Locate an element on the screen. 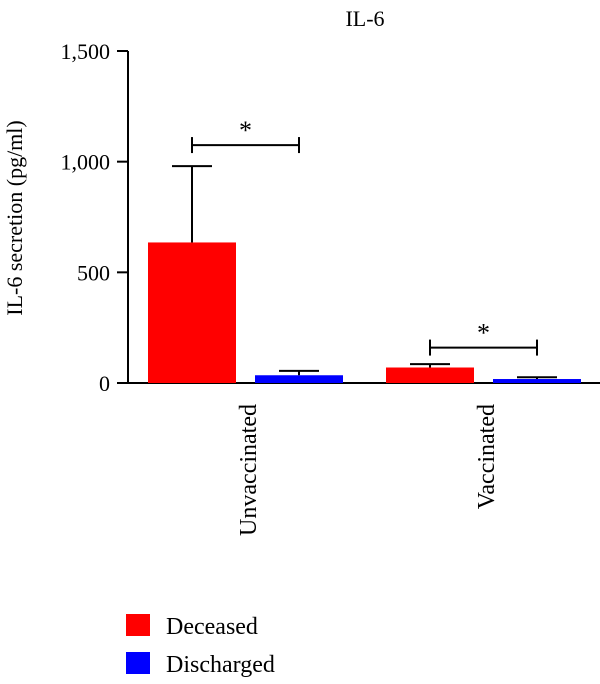  chart-title: IL-6 is located at coordinates (364, 18).